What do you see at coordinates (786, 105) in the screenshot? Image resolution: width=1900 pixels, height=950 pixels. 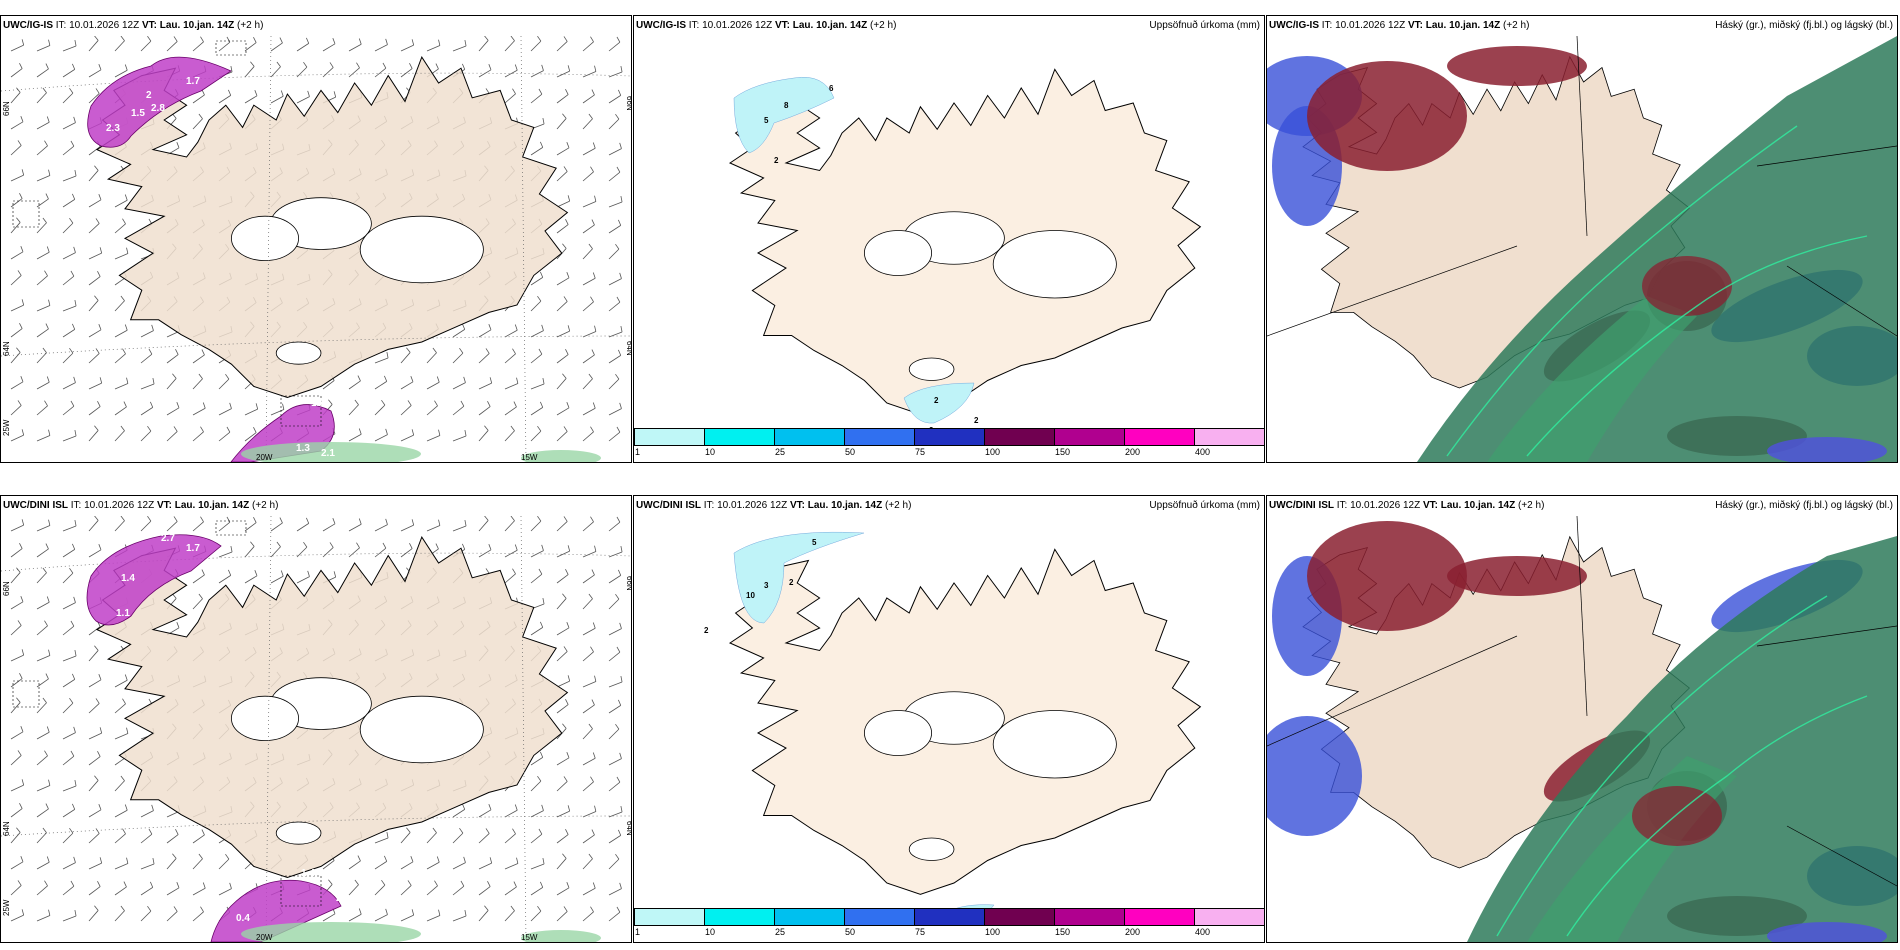 I see `precip-value-label: 8` at bounding box center [786, 105].